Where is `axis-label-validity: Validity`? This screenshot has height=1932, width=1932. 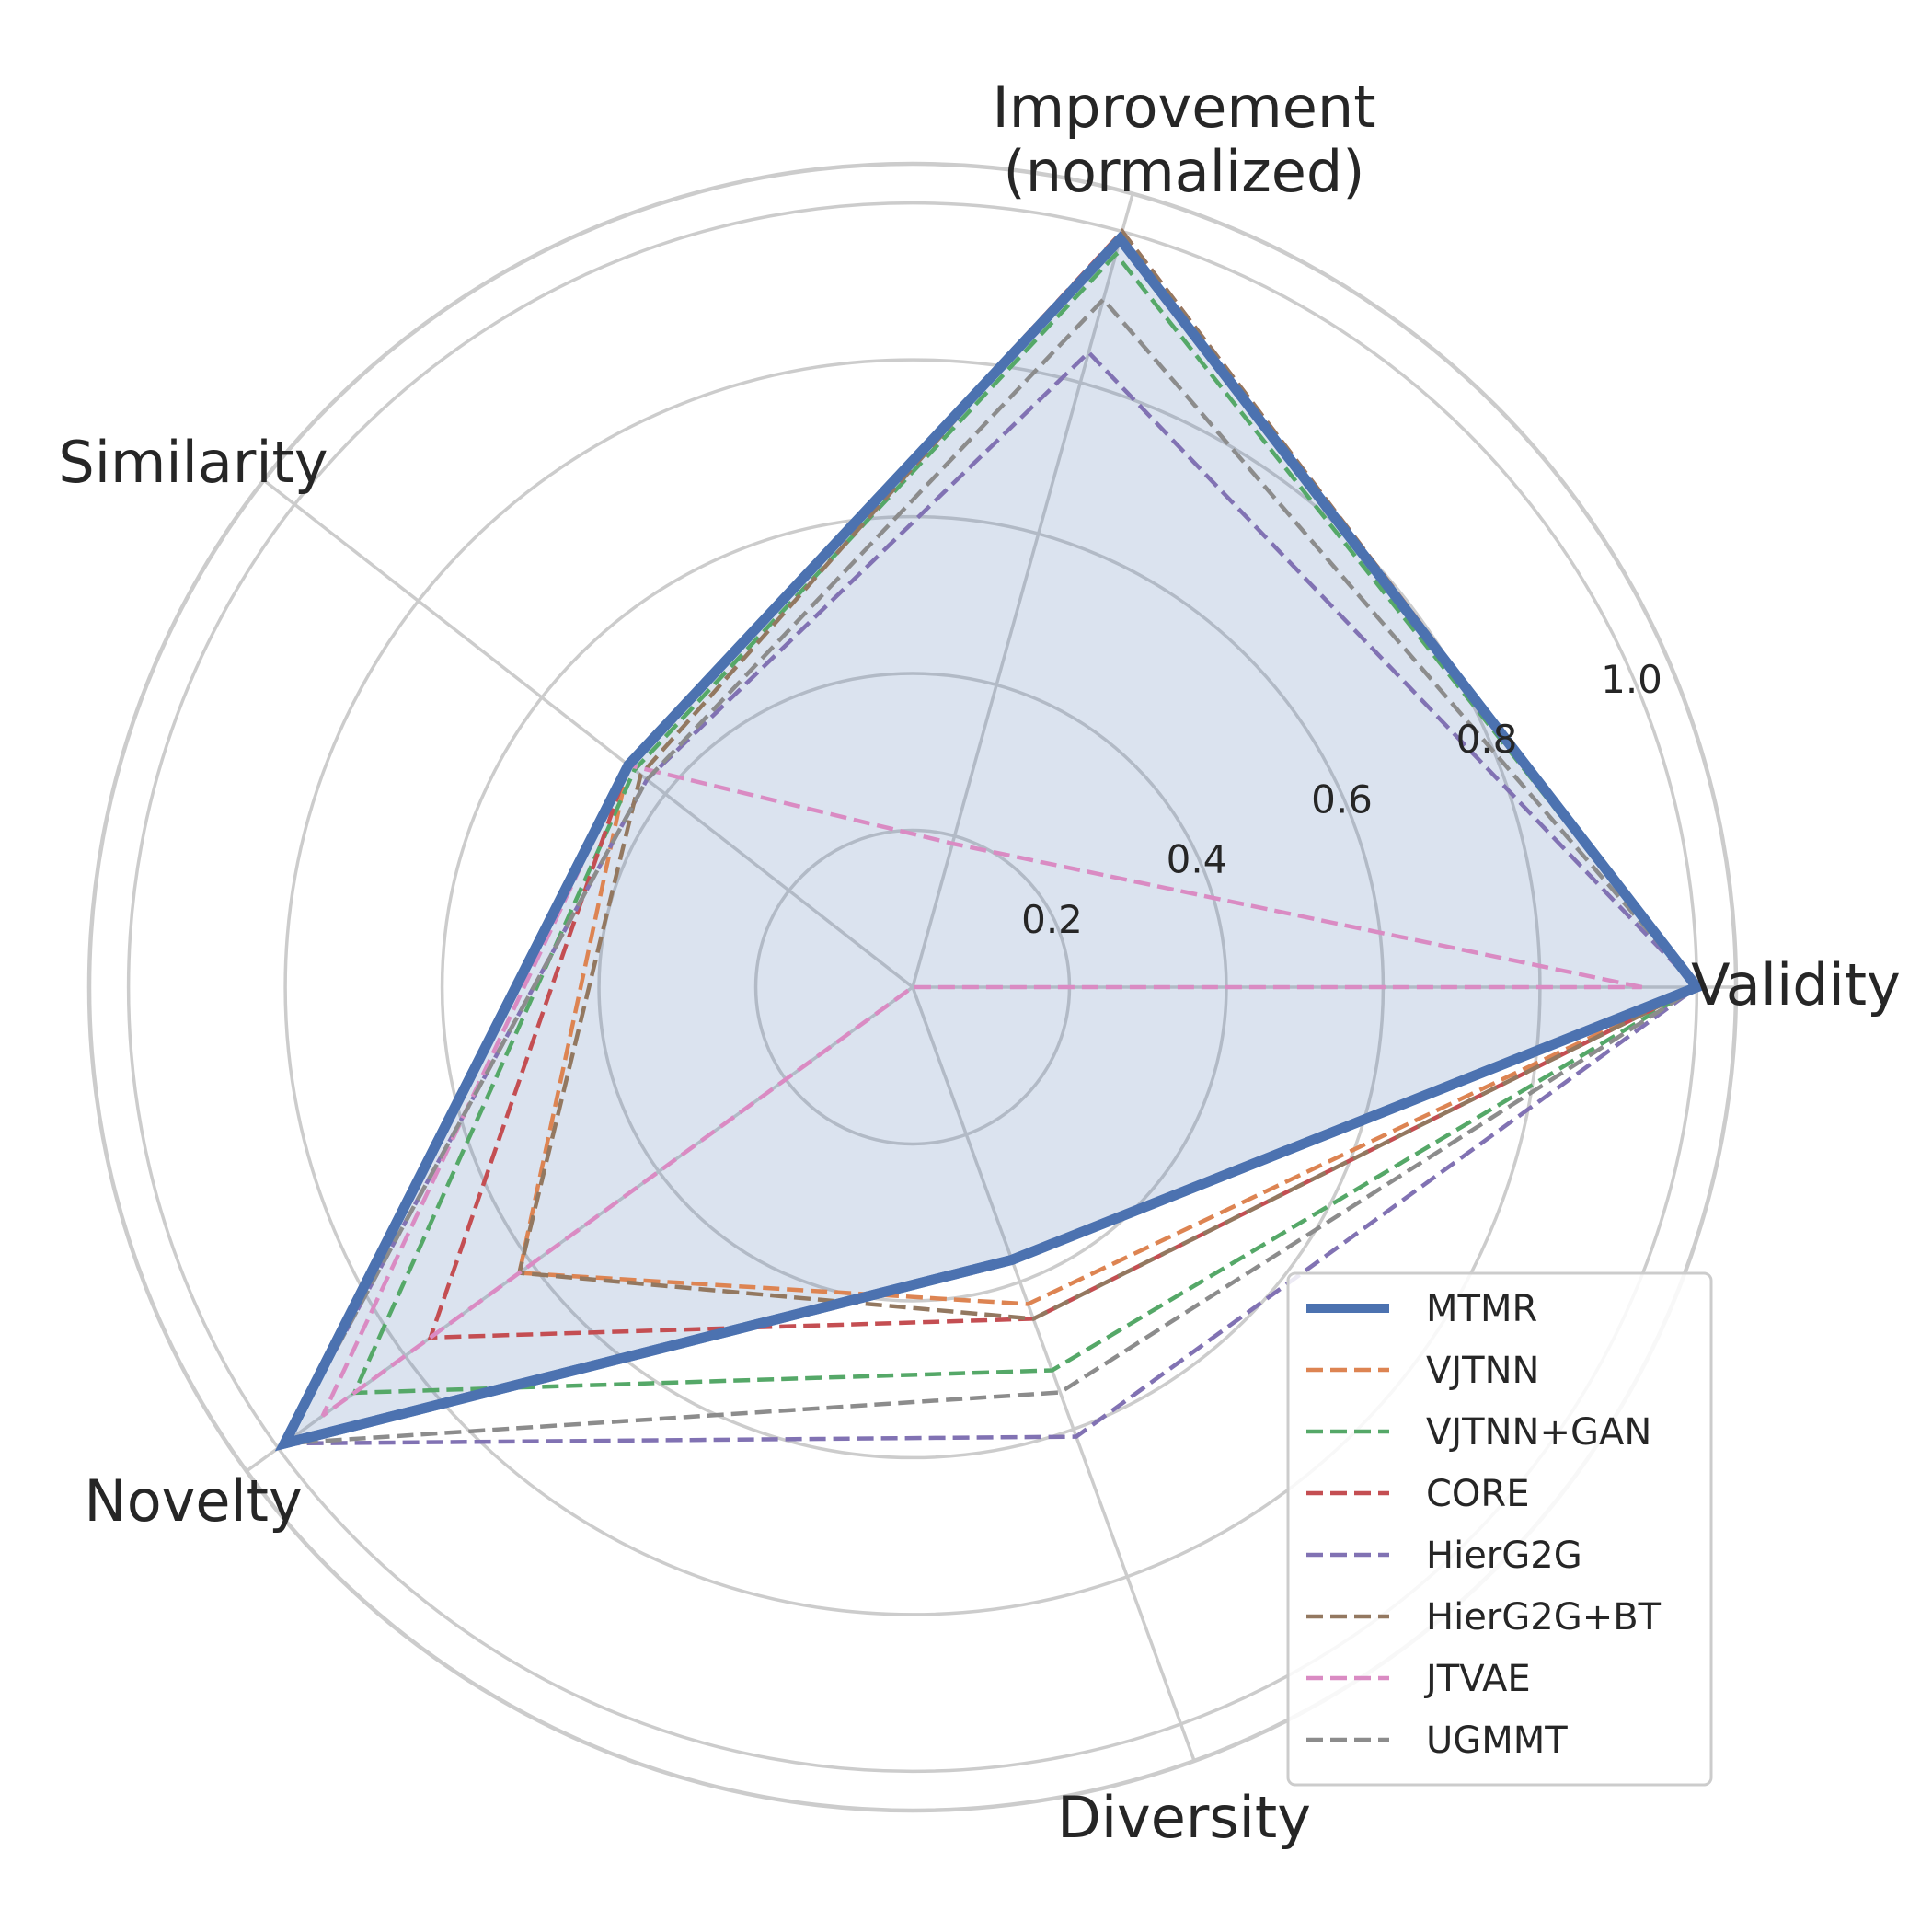 axis-label-validity: Validity is located at coordinates (1796, 984).